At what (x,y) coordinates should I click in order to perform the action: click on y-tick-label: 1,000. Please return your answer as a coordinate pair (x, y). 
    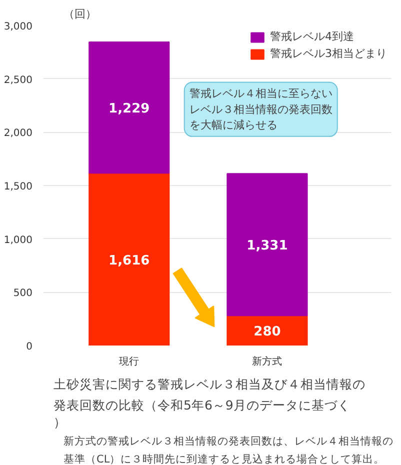
    Looking at the image, I should click on (18, 240).